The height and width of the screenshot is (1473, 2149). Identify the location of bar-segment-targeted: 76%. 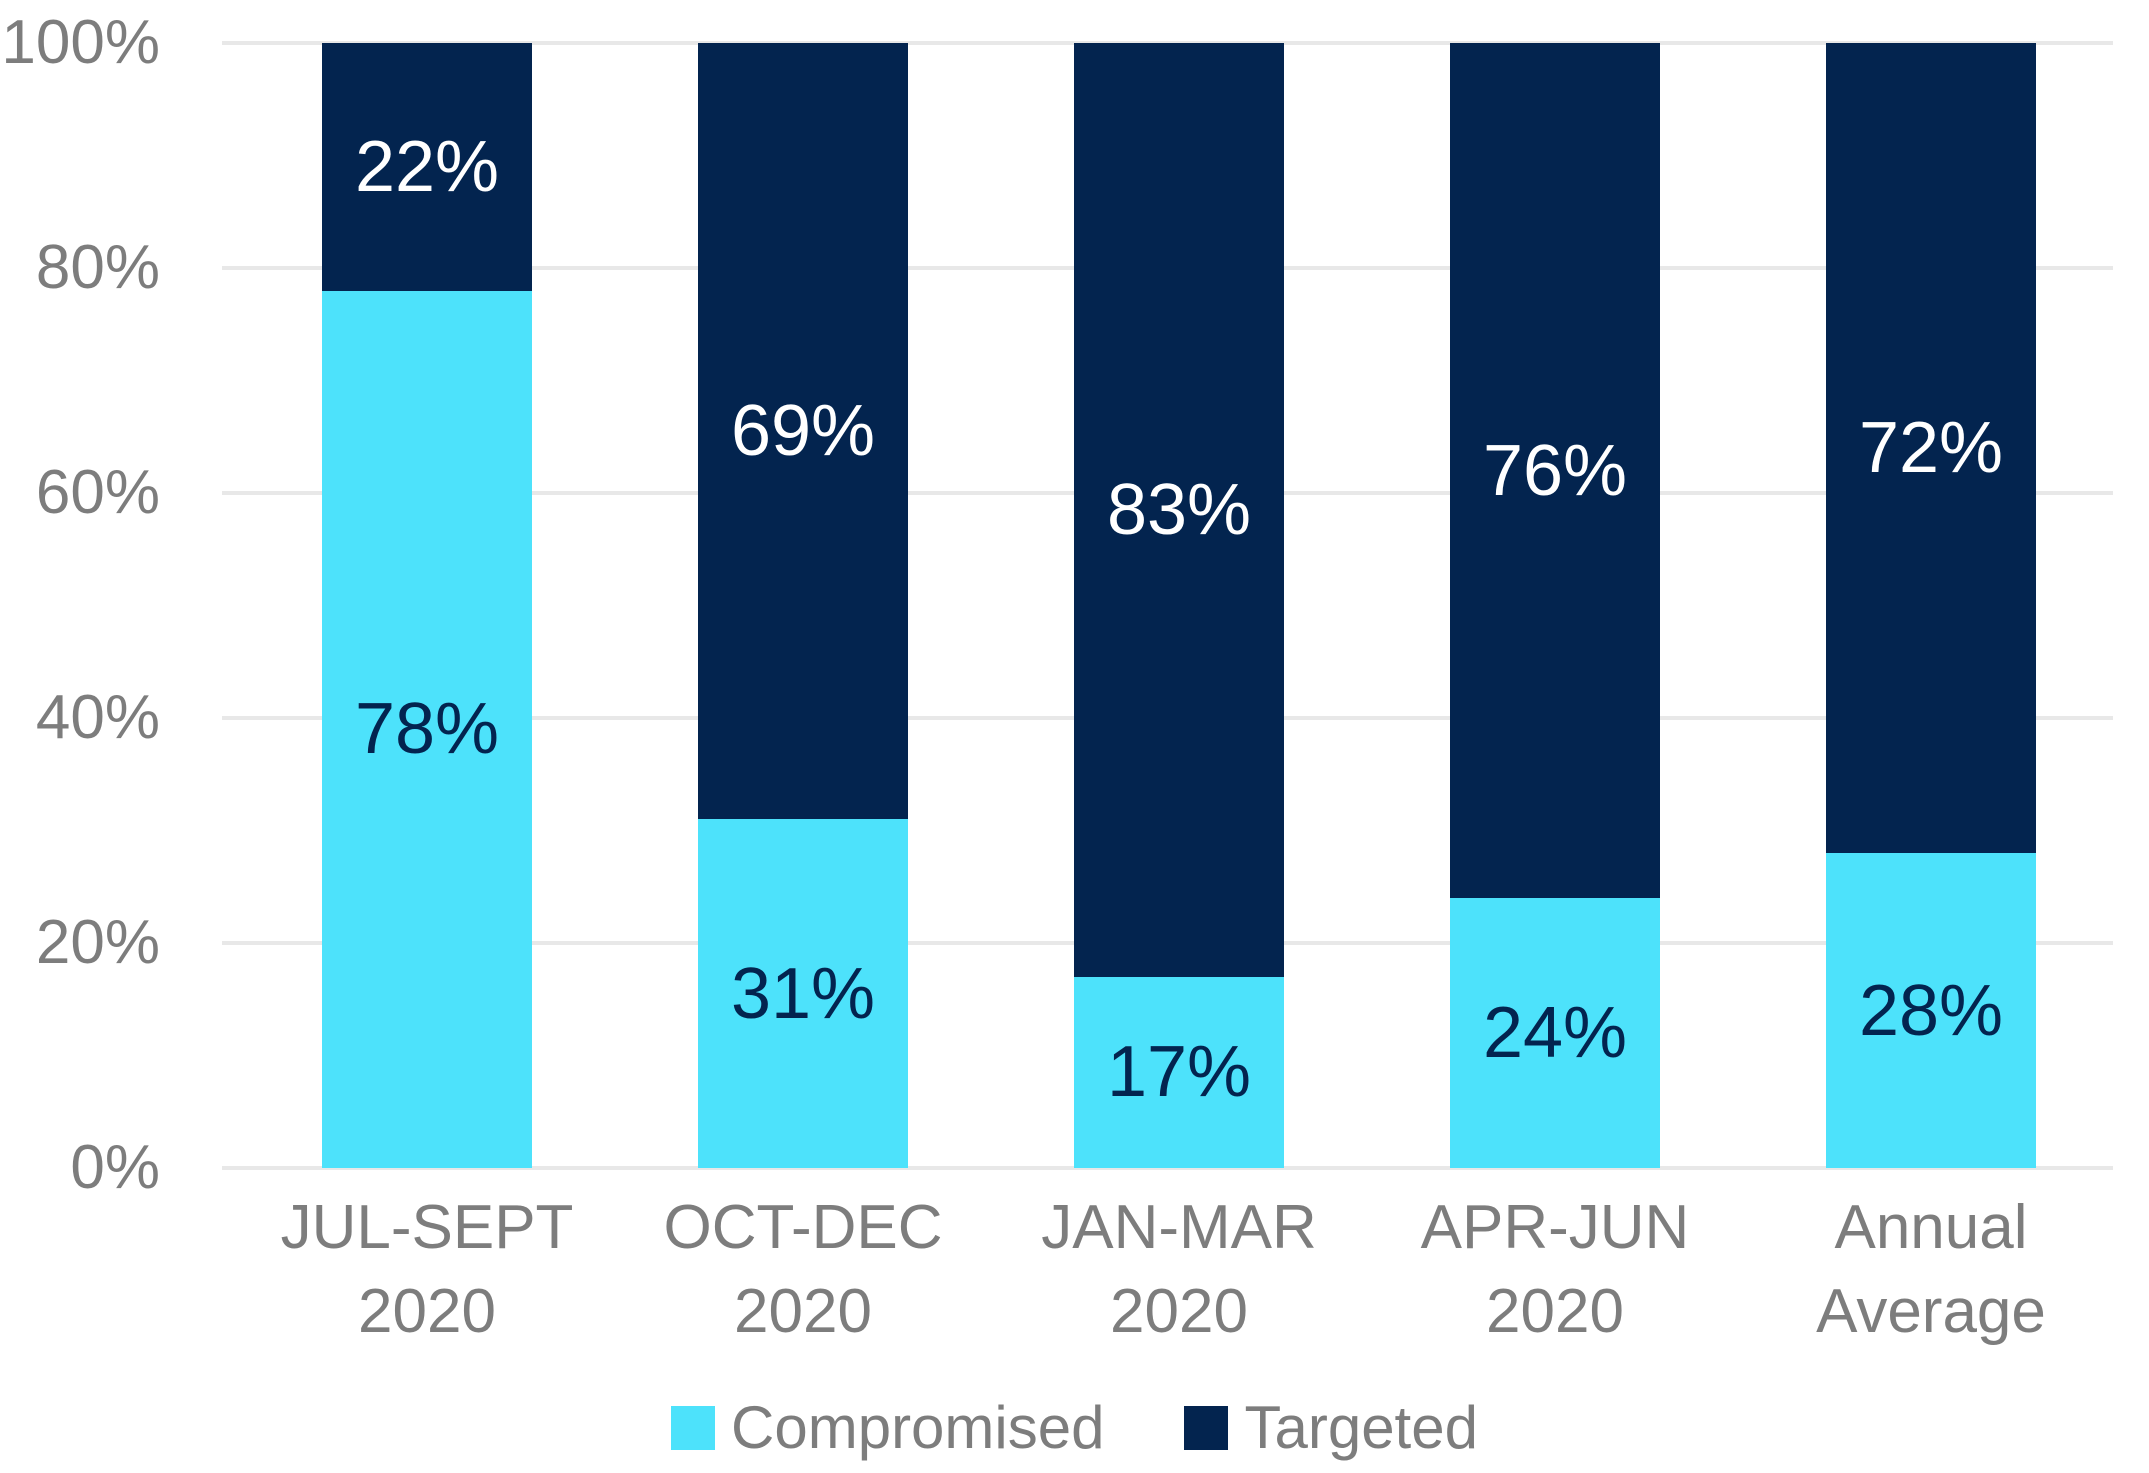
(1555, 470).